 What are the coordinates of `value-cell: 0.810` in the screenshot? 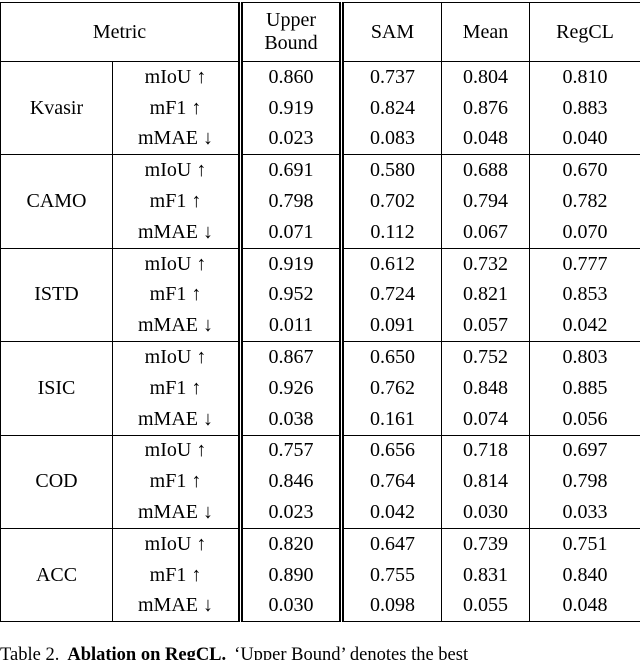 It's located at (584, 76).